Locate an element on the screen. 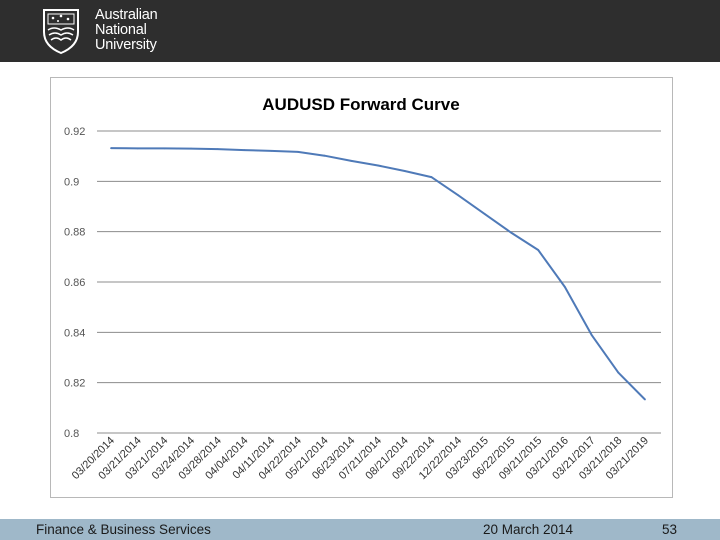 The width and height of the screenshot is (720, 540). anu-crest-logo is located at coordinates (61, 32).